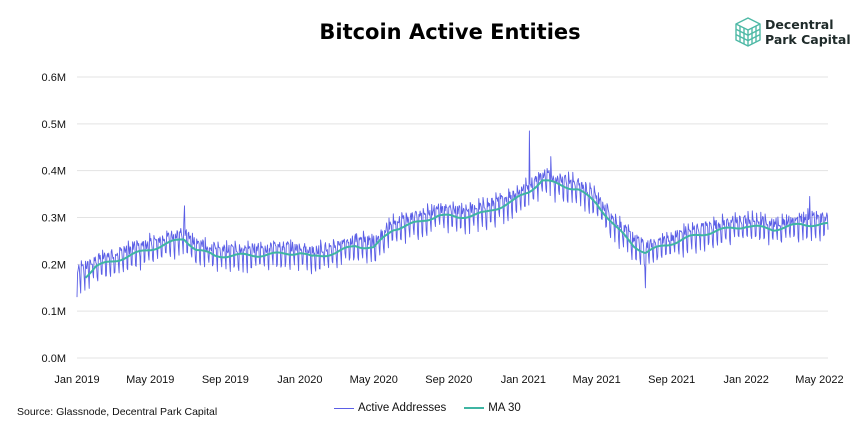 The width and height of the screenshot is (864, 432). What do you see at coordinates (225, 380) in the screenshot?
I see `x-tick-label: Sep 2019` at bounding box center [225, 380].